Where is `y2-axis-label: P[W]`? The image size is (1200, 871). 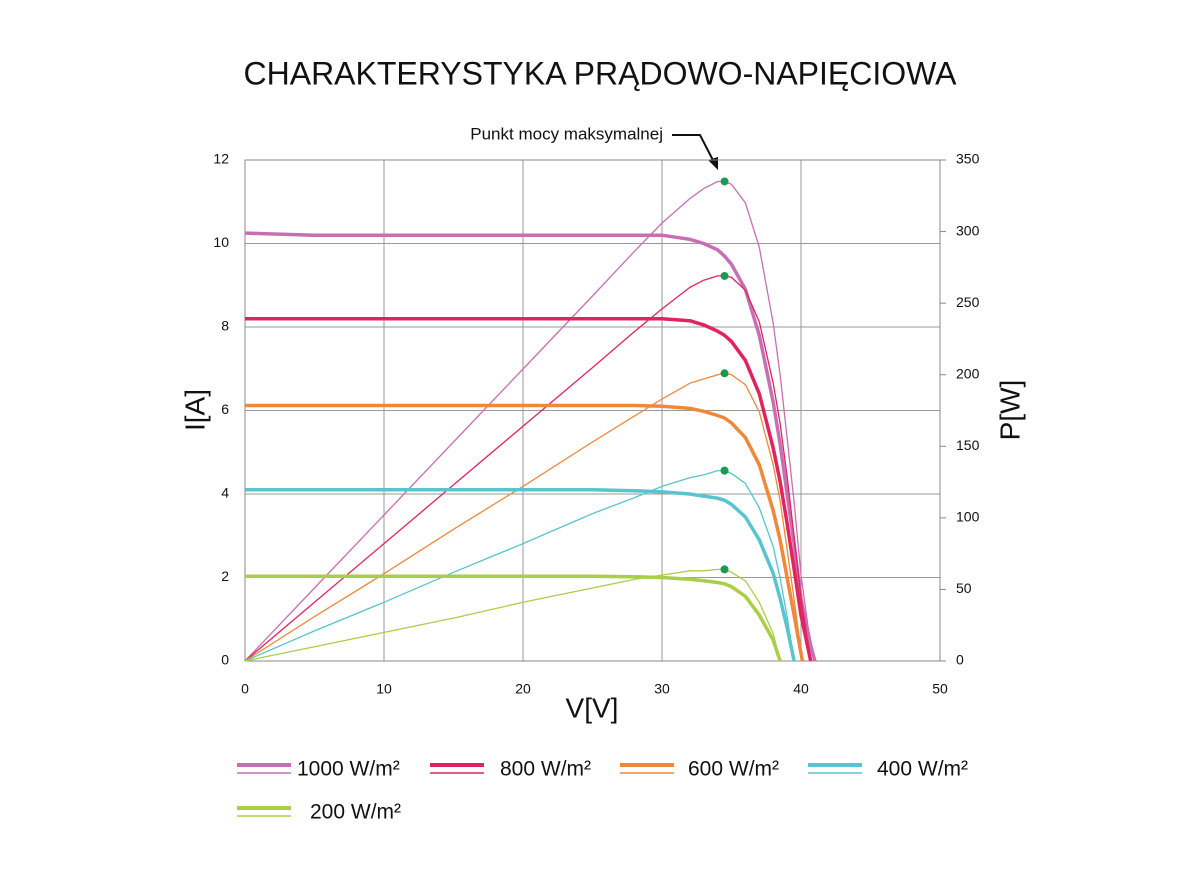 y2-axis-label: P[W] is located at coordinates (1009, 410).